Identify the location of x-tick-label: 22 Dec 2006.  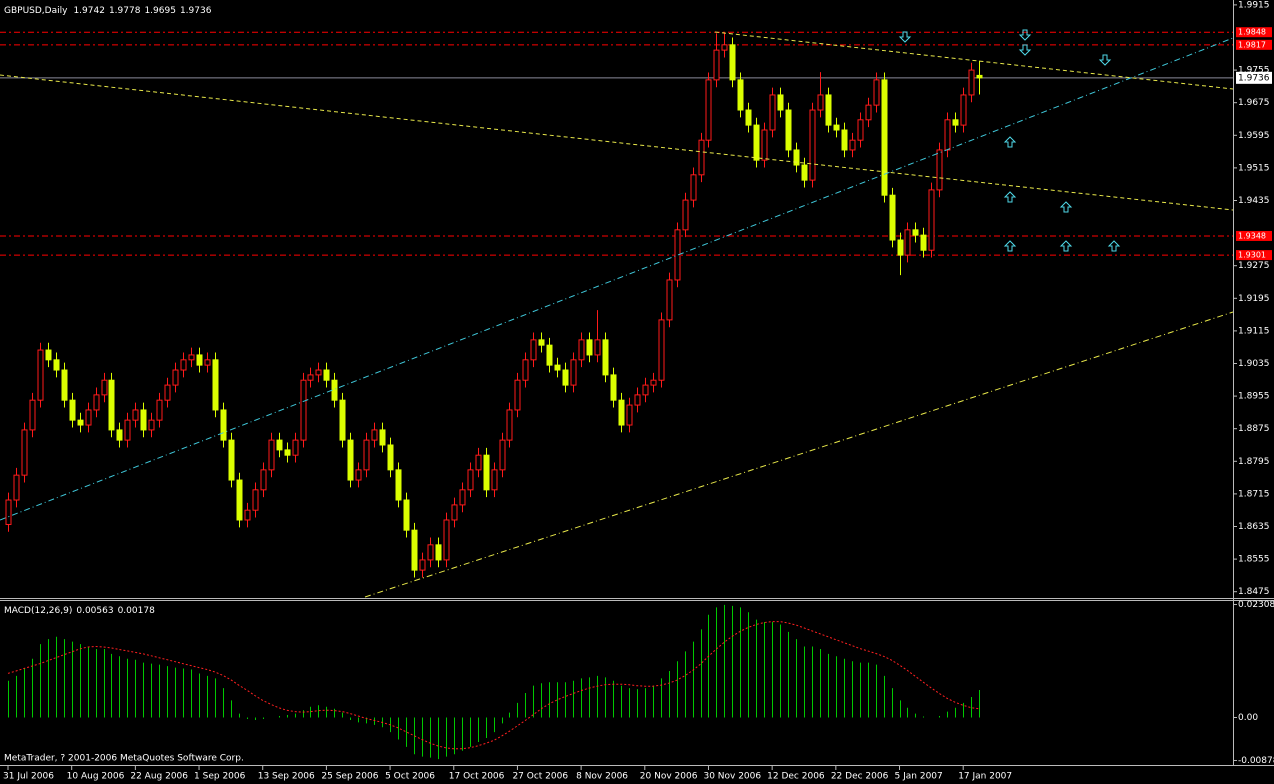
(860, 777).